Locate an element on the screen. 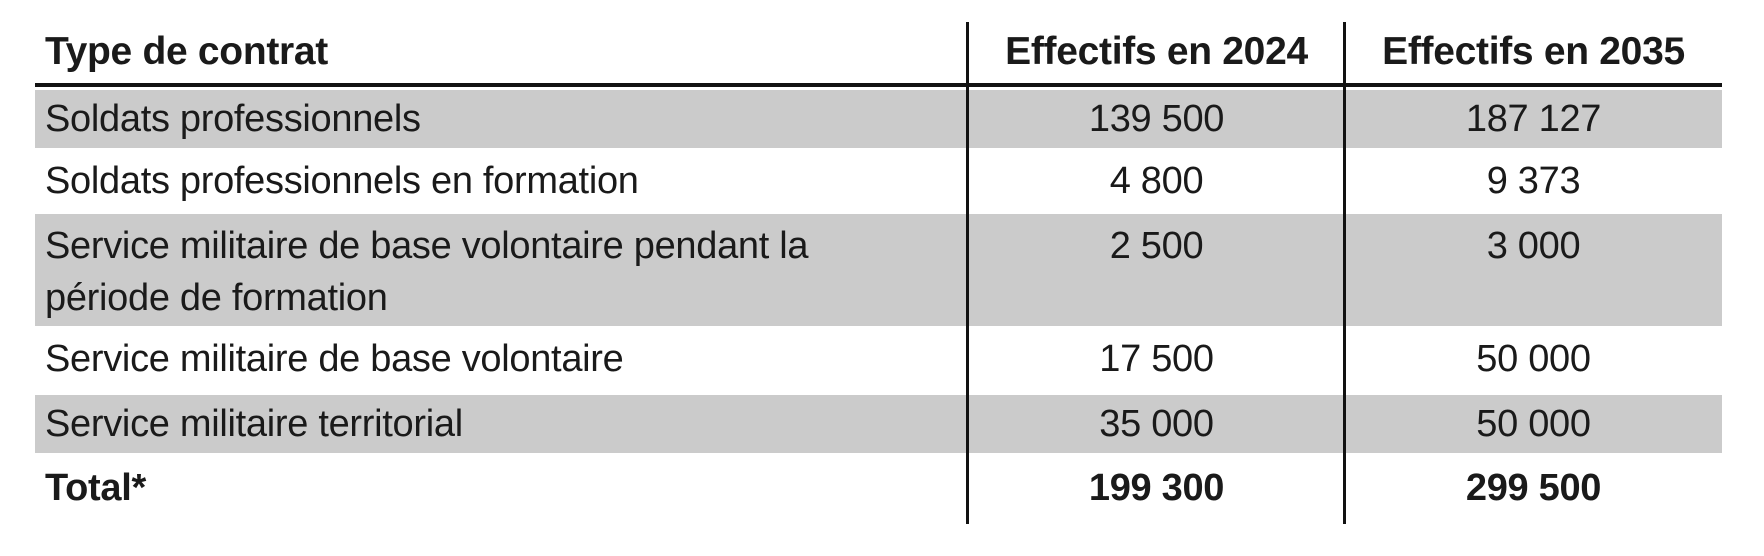  value-2035: 9 373 is located at coordinates (1533, 181).